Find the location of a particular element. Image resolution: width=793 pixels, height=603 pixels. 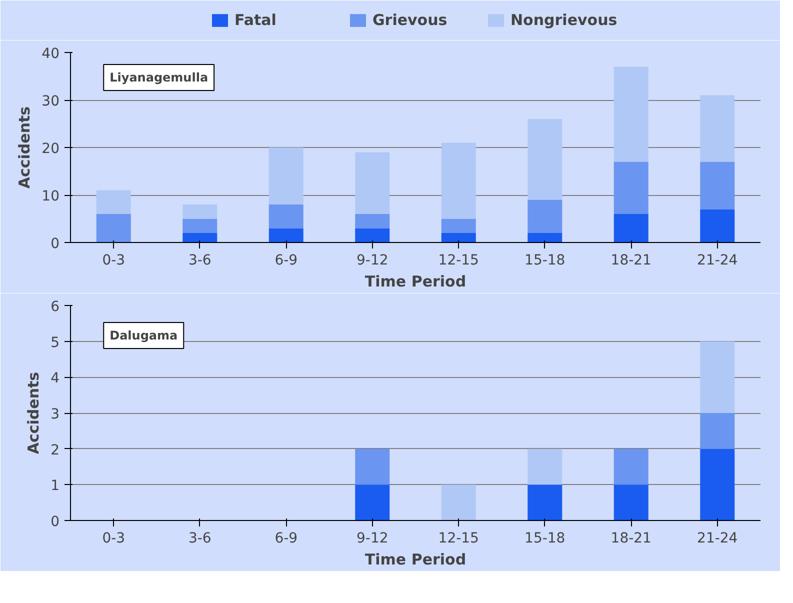

legend-label: Fatal is located at coordinates (256, 20).